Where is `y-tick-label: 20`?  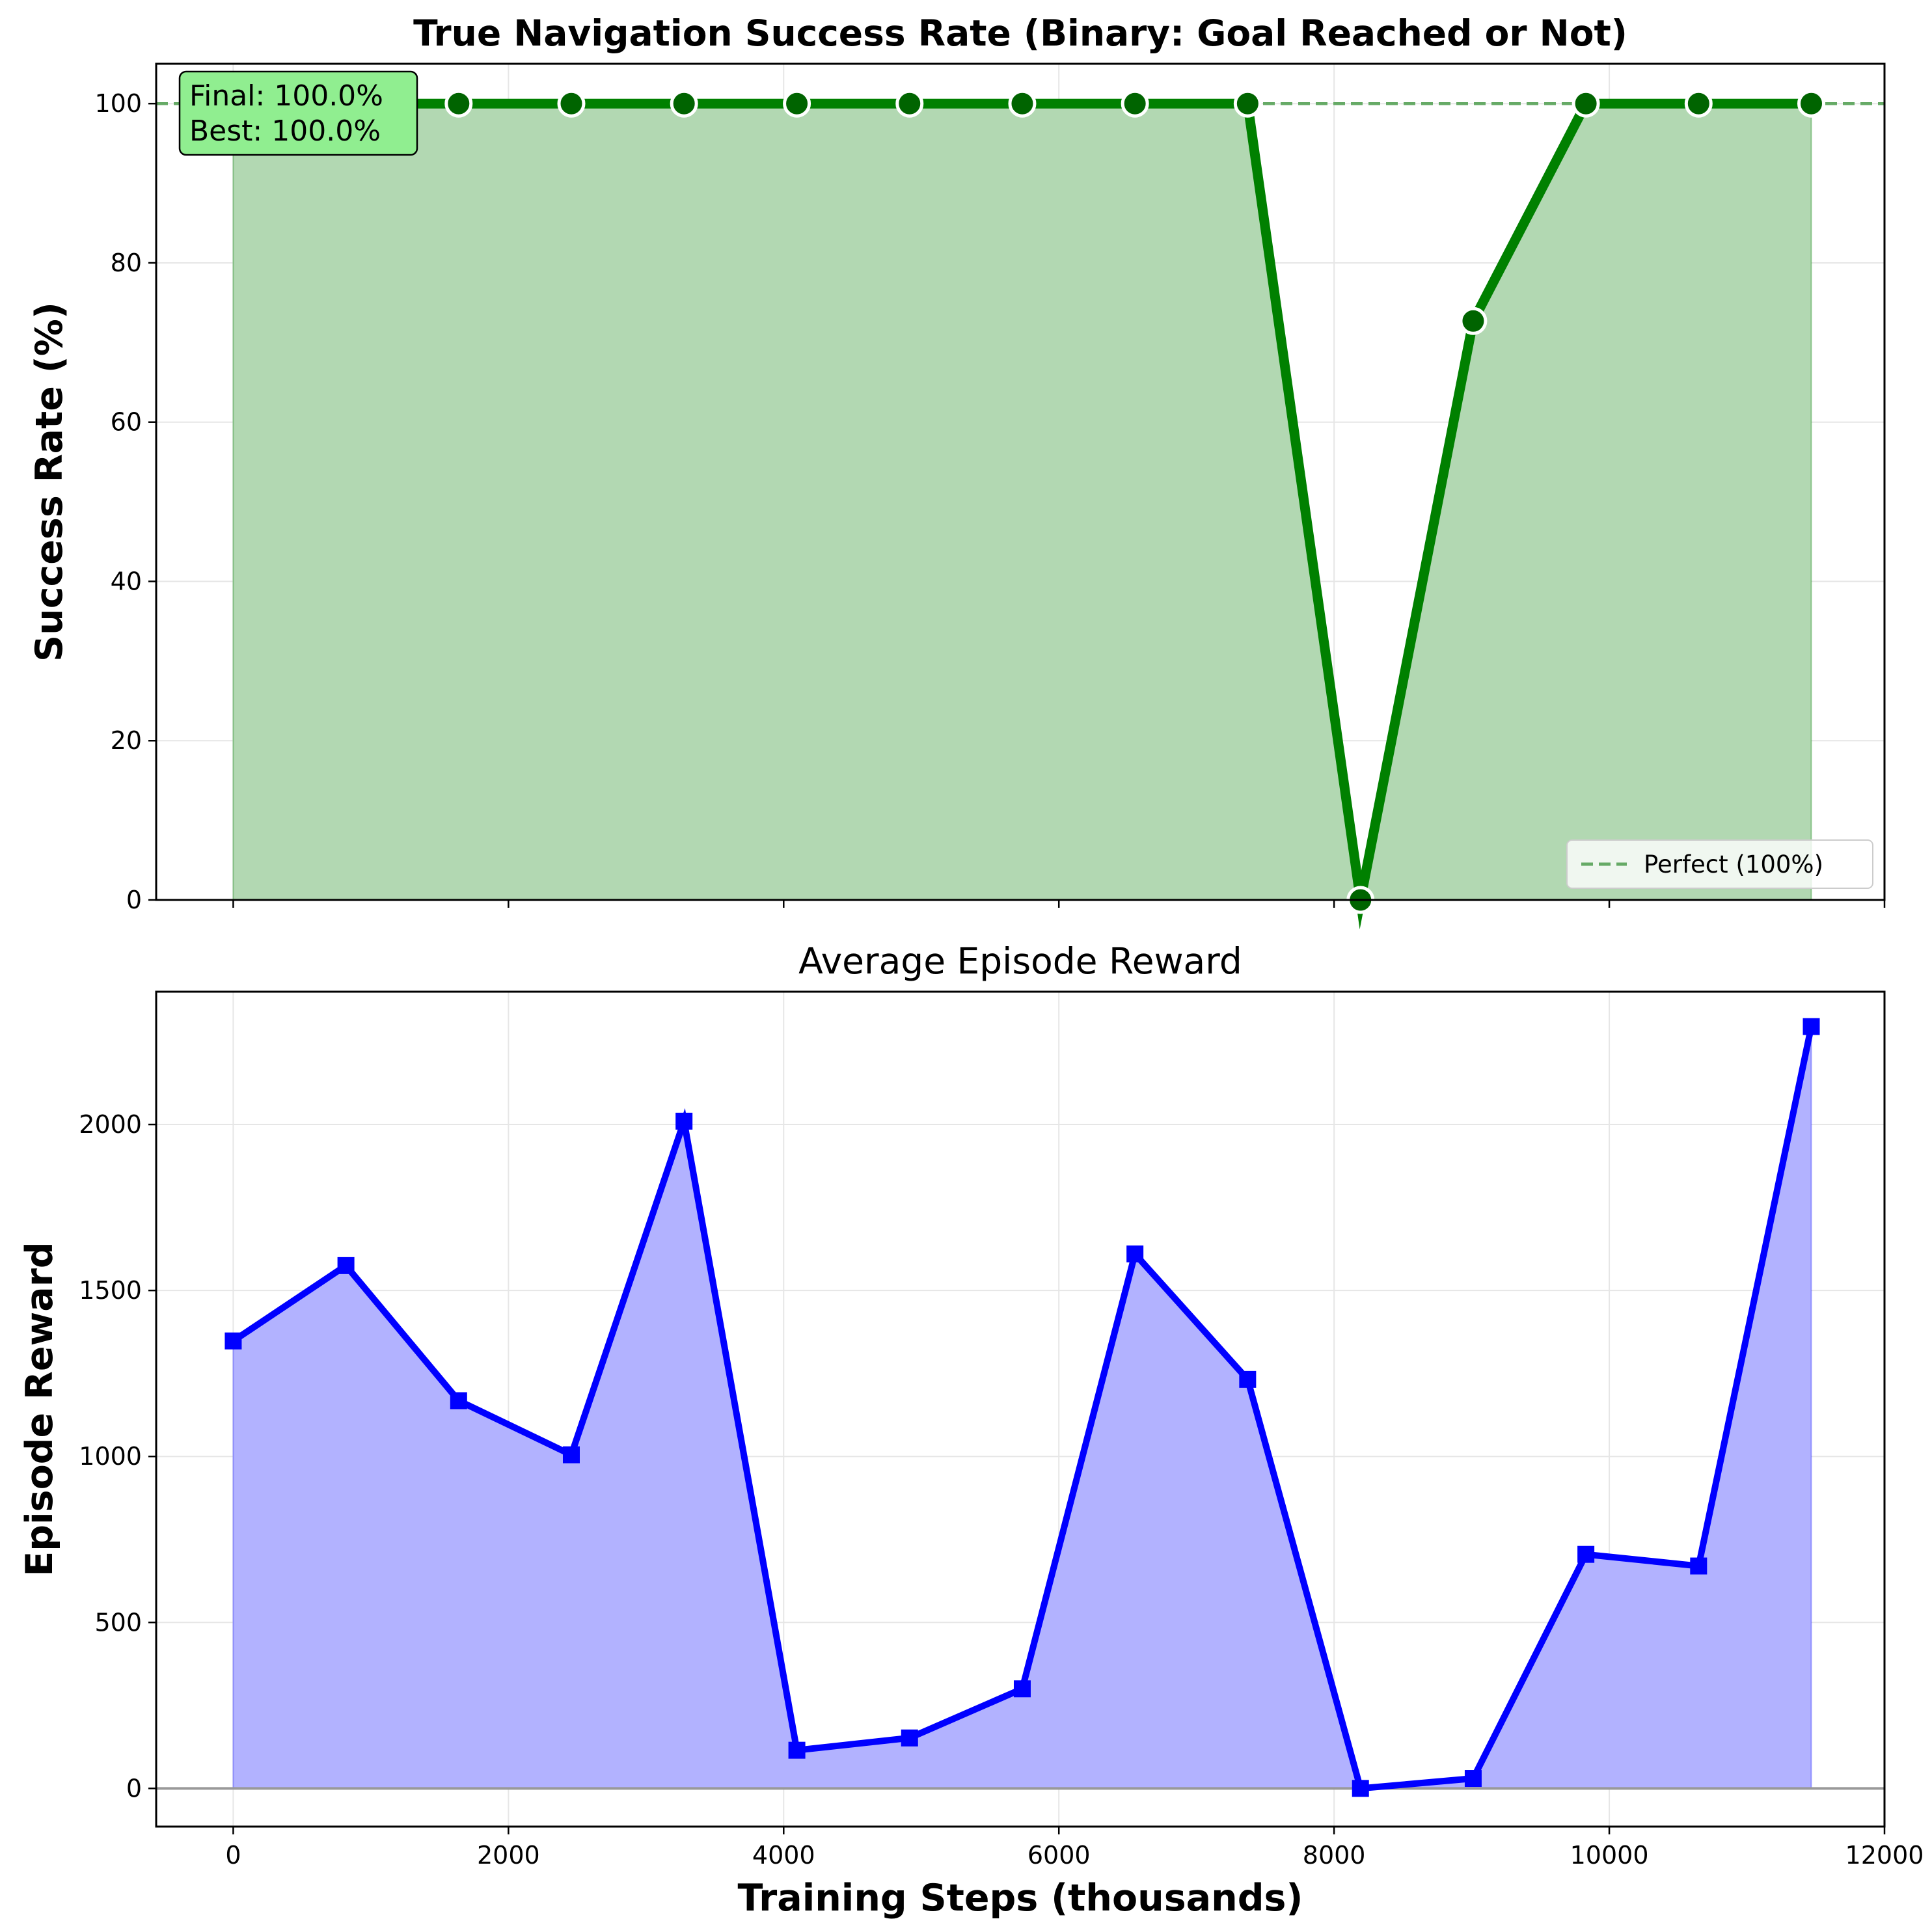 y-tick-label: 20 is located at coordinates (126, 740).